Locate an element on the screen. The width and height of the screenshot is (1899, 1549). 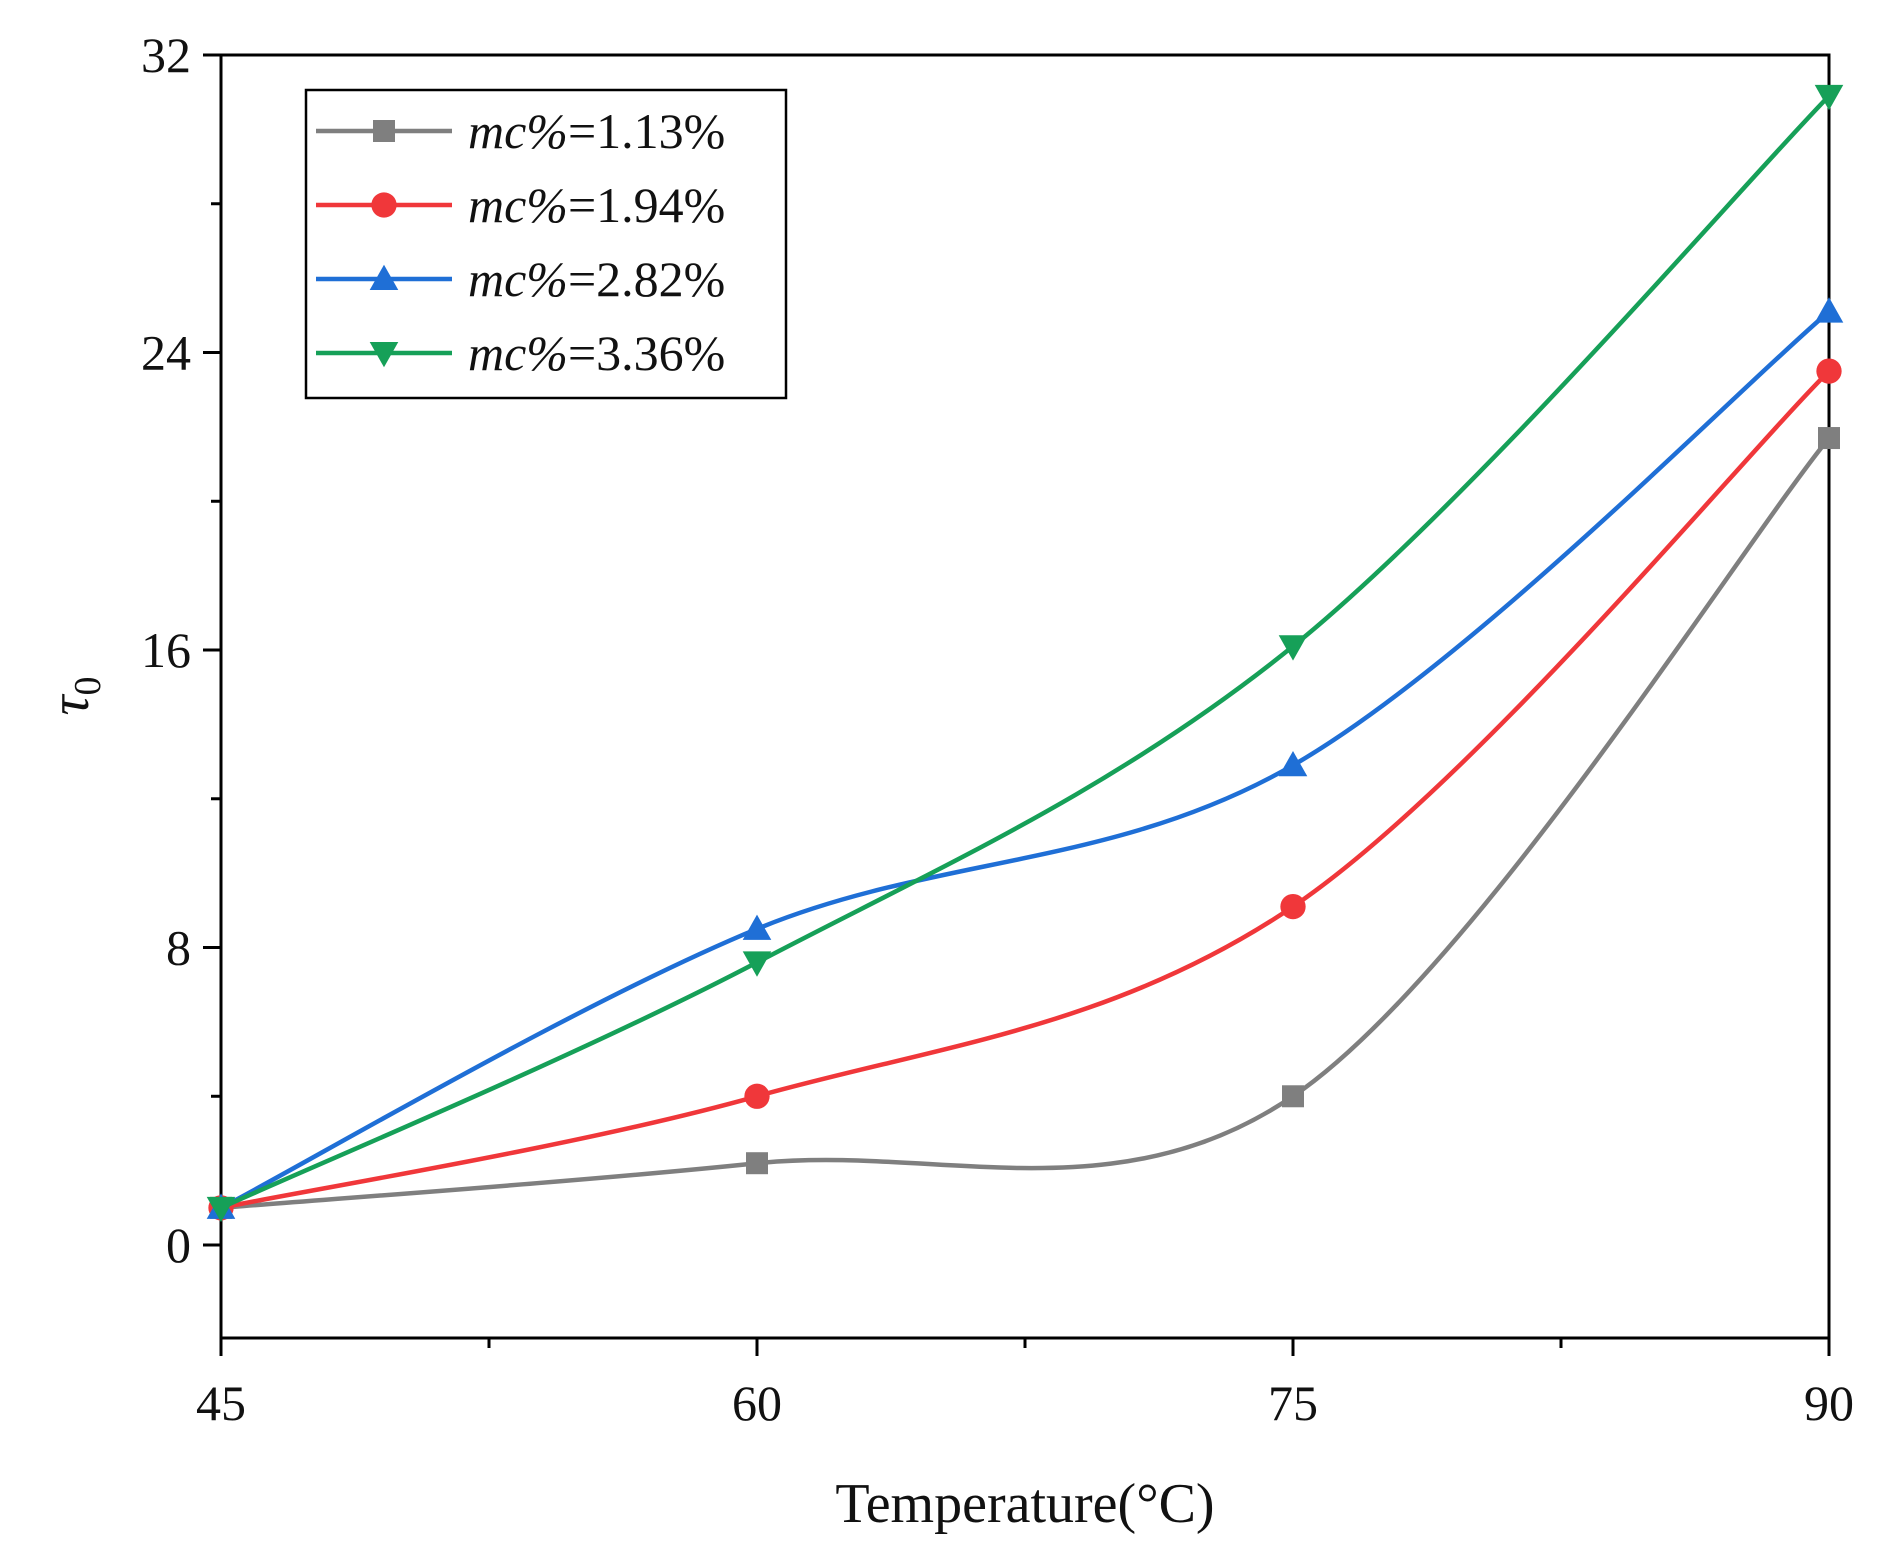
y-tick-label: 24 is located at coordinates (166, 353).